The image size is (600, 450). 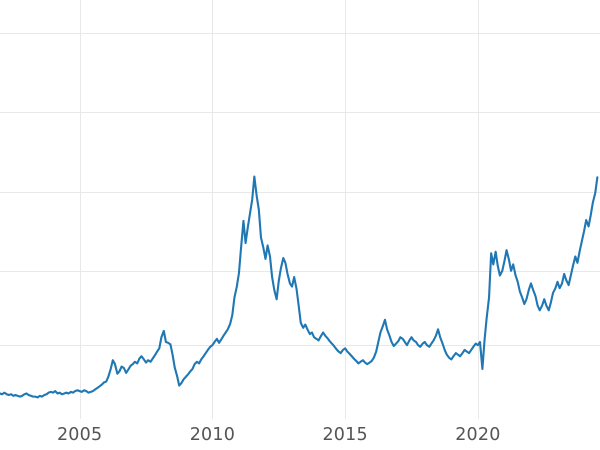 What do you see at coordinates (79, 435) in the screenshot?
I see `xtick-label-2005: 2005` at bounding box center [79, 435].